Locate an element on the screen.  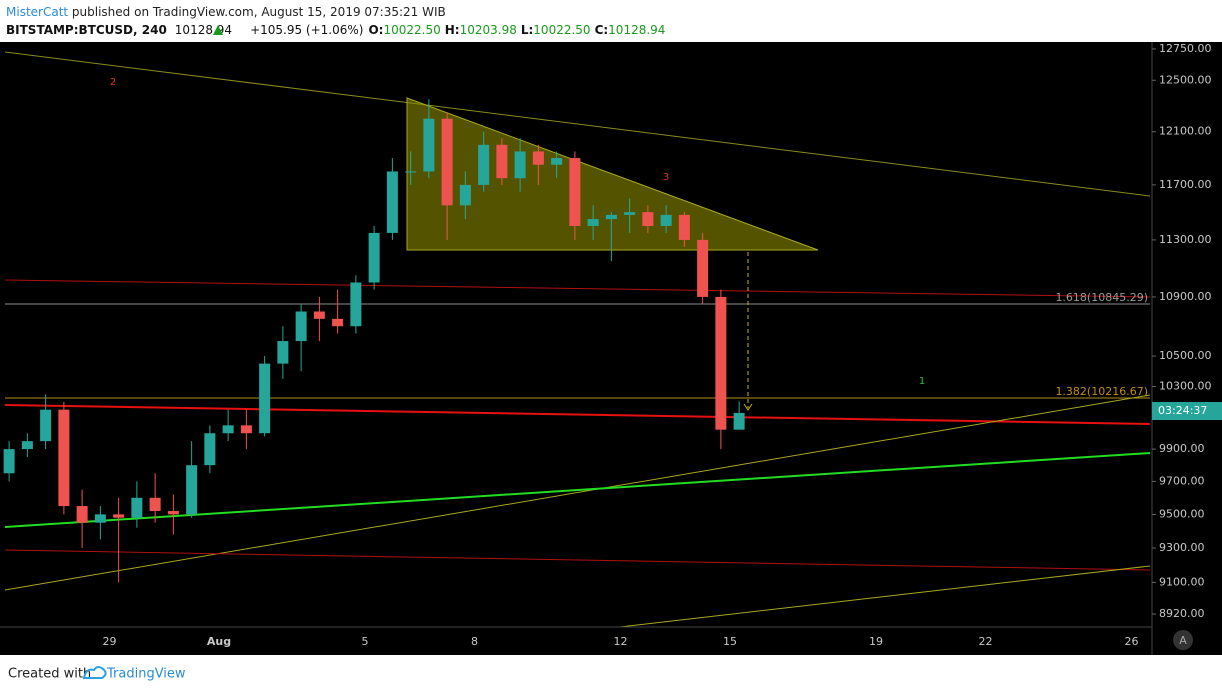
auto-scale-button is located at coordinates (1183, 640).